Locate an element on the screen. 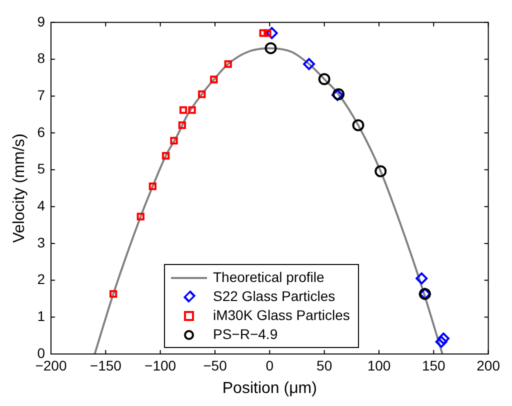 The height and width of the screenshot is (406, 512). x-tick-label: −50 is located at coordinates (215, 365).